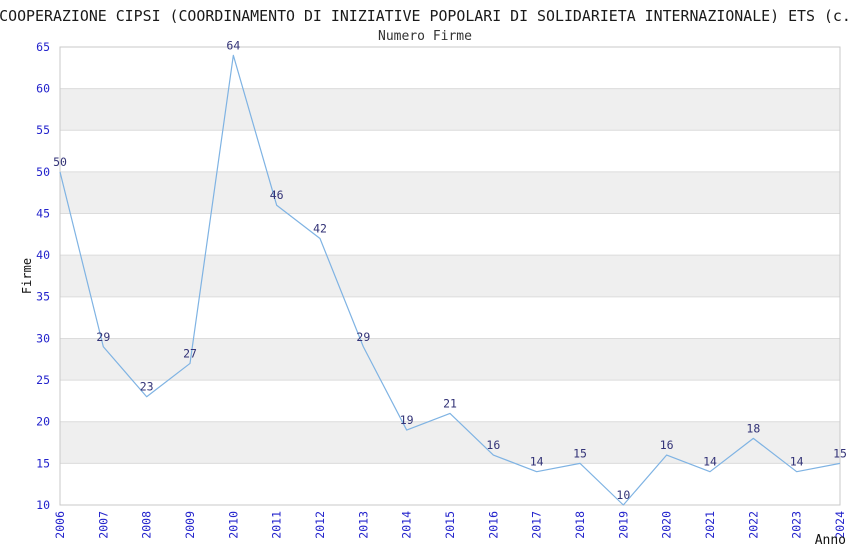  Describe the element at coordinates (43, 213) in the screenshot. I see `y-tick-label: 45` at that location.